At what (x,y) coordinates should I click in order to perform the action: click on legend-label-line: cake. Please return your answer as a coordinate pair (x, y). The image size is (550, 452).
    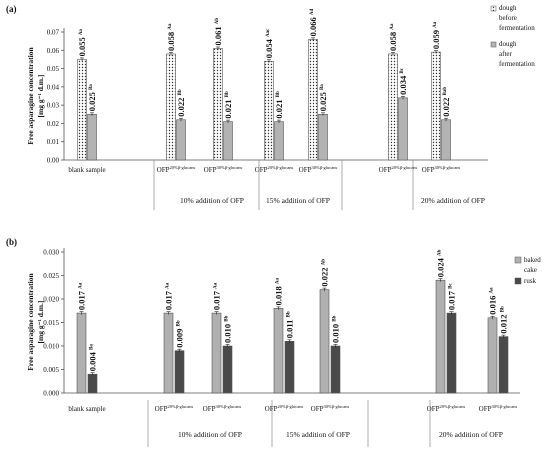
    Looking at the image, I should click on (530, 270).